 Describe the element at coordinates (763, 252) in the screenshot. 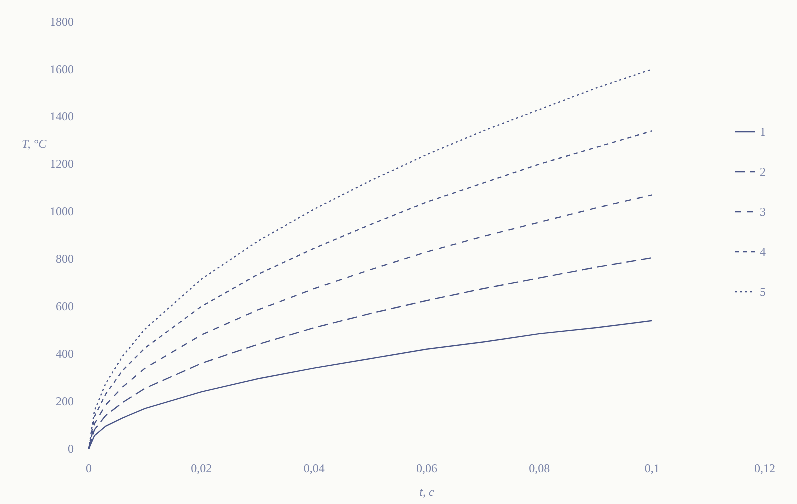

I see `legend-label: 4` at that location.